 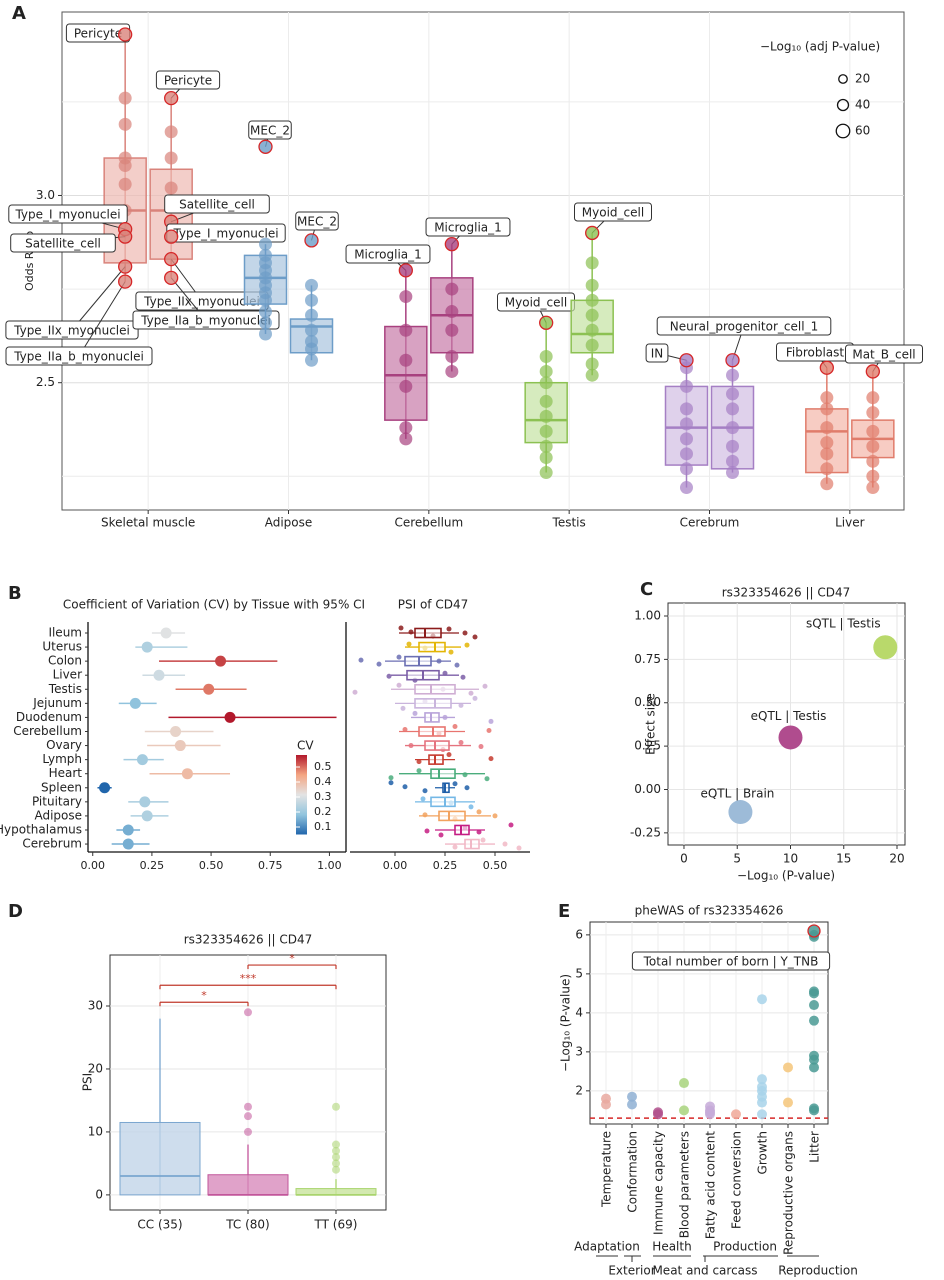 I want to click on y-tick-label: 0.75, so click(x=647, y=659).